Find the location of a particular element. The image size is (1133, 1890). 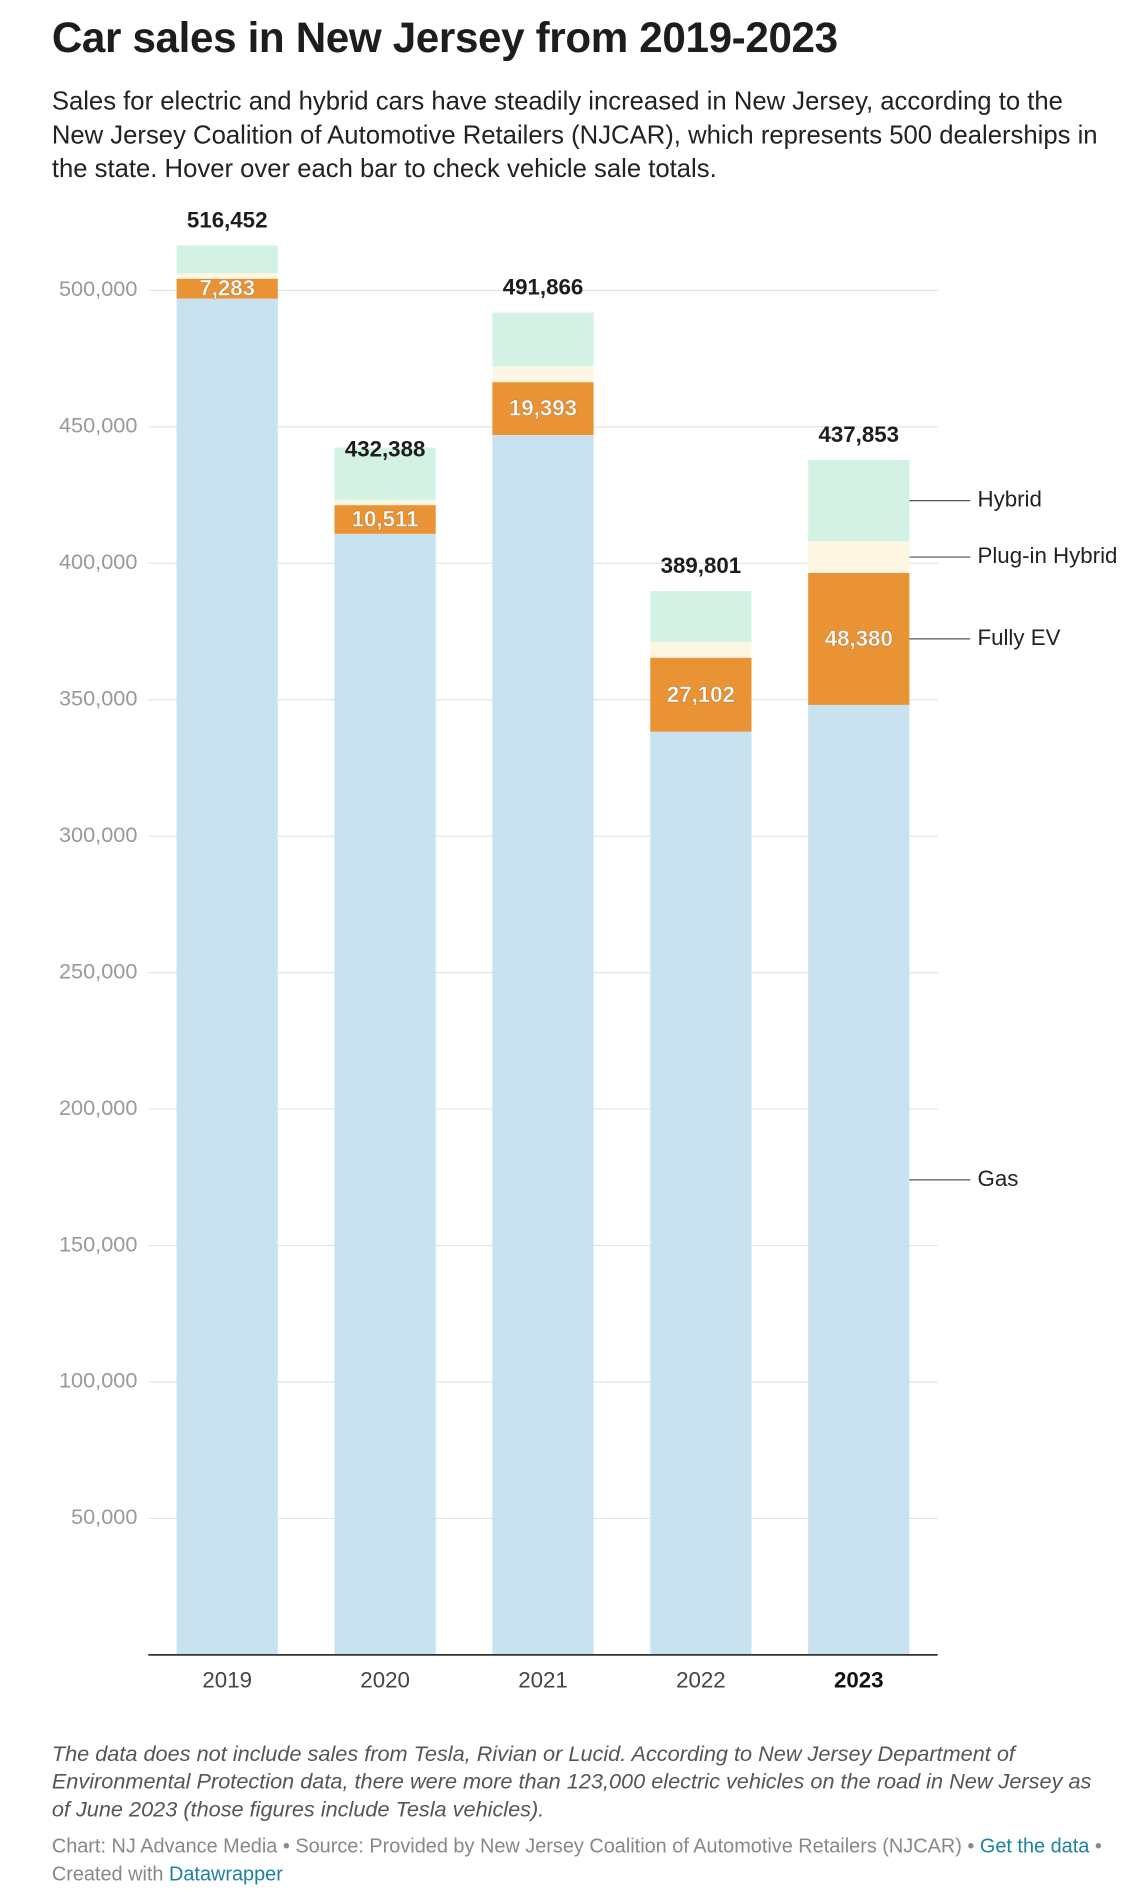

x-tick-label: 2023 is located at coordinates (859, 1679).